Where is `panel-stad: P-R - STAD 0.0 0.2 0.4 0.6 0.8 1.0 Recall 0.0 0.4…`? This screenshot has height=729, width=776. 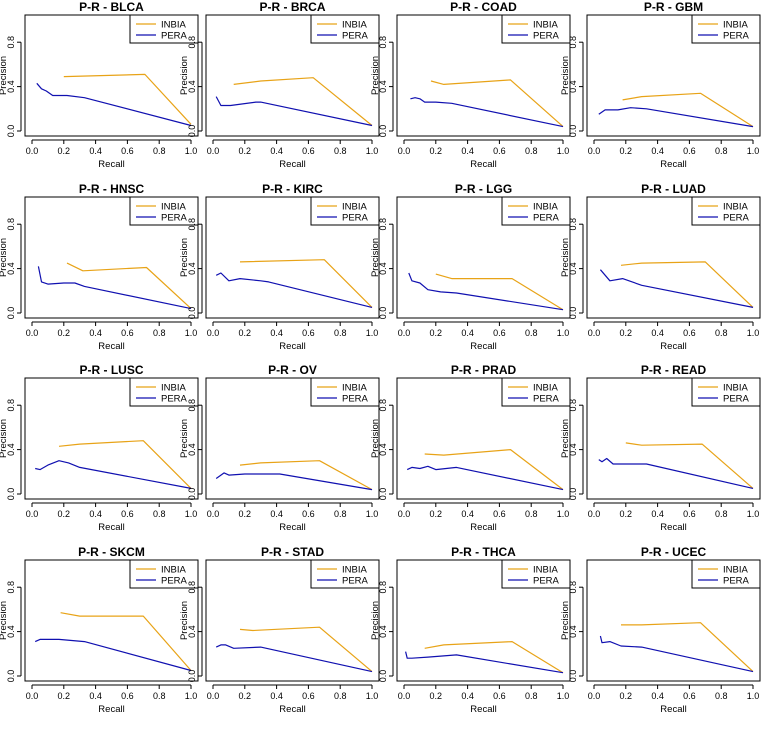 panel-stad: P-R - STAD 0.0 0.2 0.4 0.6 0.8 1.0 Recall 0.0 0.4… is located at coordinates (279, 630).